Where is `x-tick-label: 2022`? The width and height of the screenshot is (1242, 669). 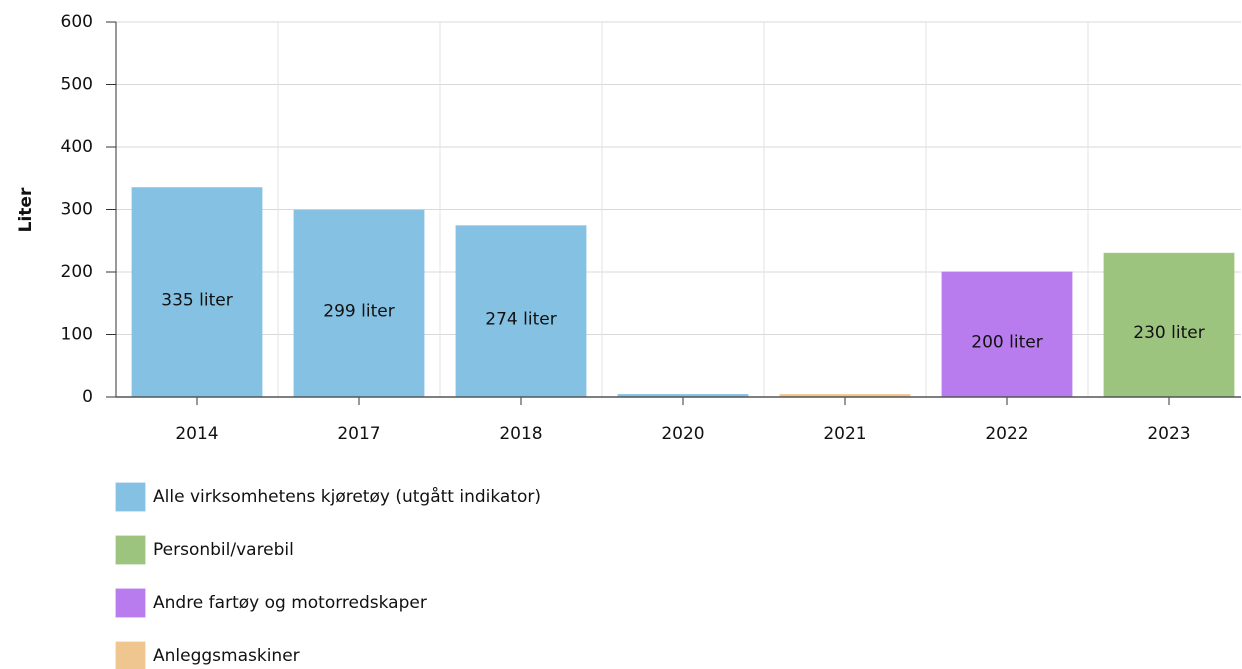
x-tick-label: 2022 is located at coordinates (1006, 434).